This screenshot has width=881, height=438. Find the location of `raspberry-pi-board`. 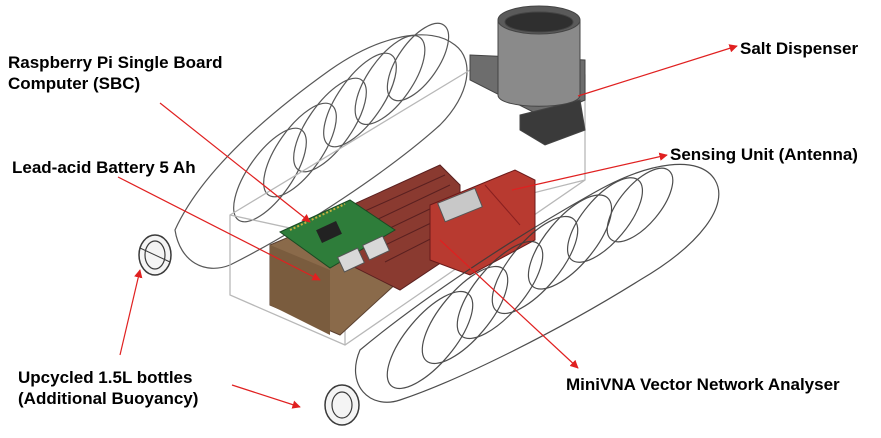

raspberry-pi-board is located at coordinates (337, 236).